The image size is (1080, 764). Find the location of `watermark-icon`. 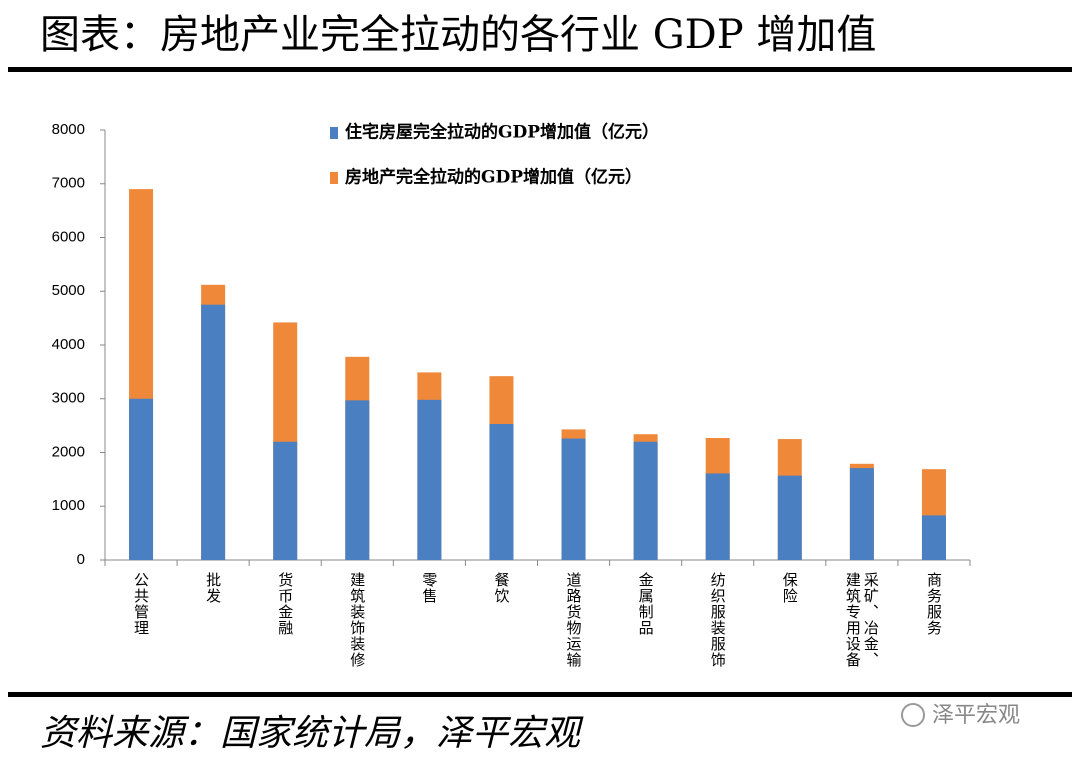

watermark-icon is located at coordinates (913, 715).